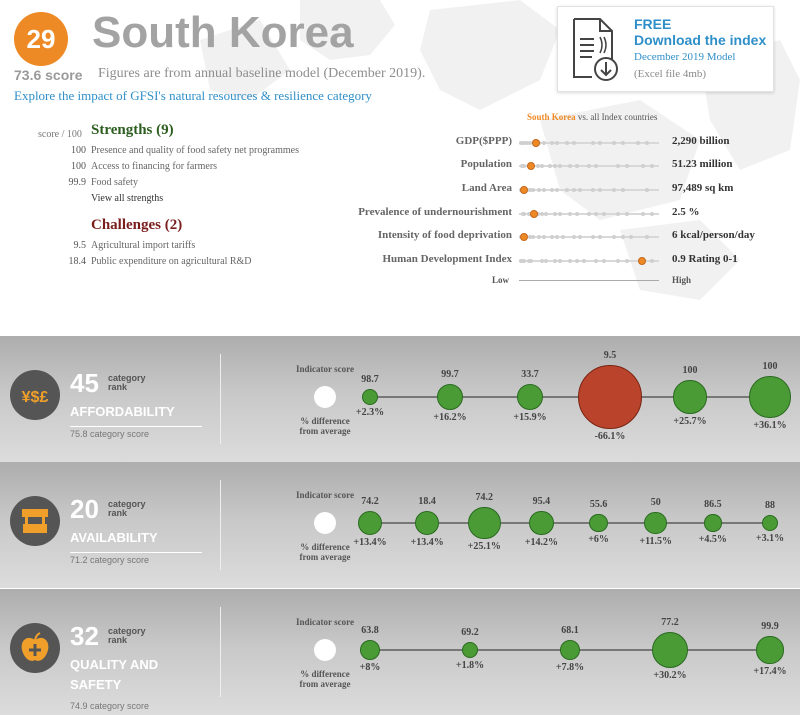 Image resolution: width=800 pixels, height=715 pixels. I want to click on category-name: AFFORDABILITY, so click(136, 414).